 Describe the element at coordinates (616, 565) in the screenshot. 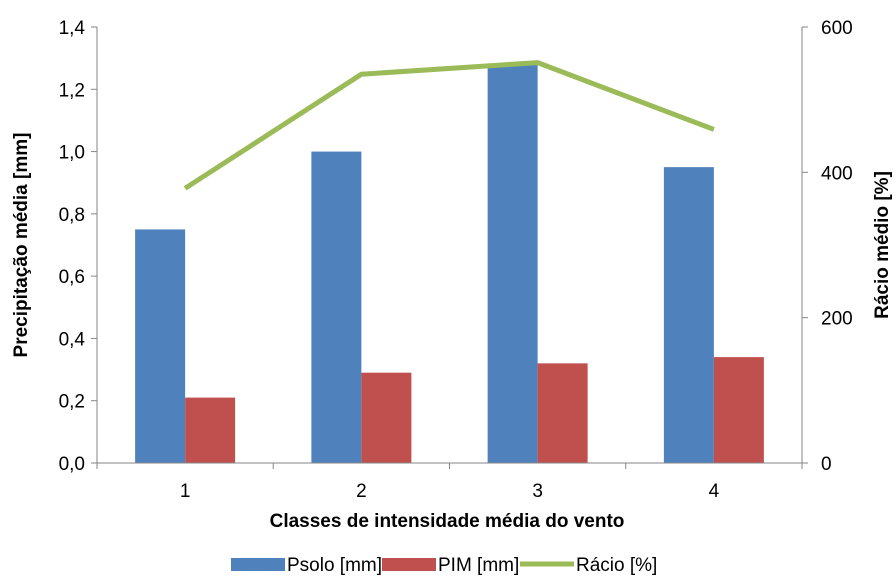

I see `legend-label-racio: Rácio [%]` at that location.